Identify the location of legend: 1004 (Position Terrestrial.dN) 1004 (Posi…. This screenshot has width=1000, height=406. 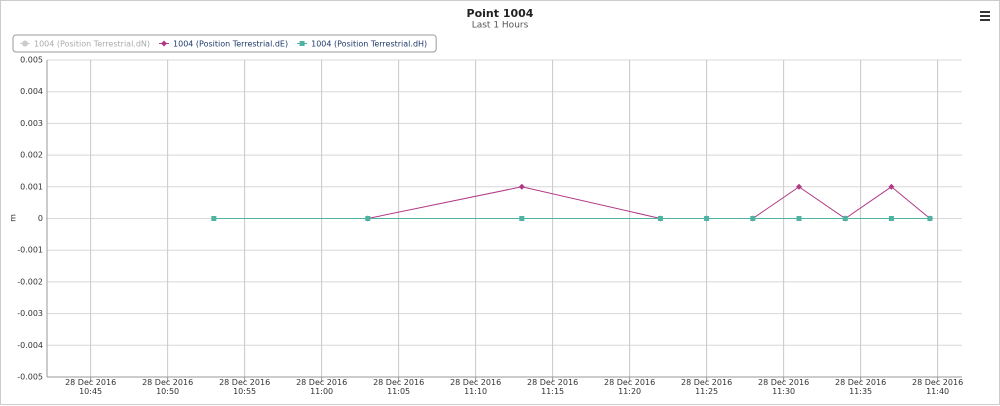
(224, 43).